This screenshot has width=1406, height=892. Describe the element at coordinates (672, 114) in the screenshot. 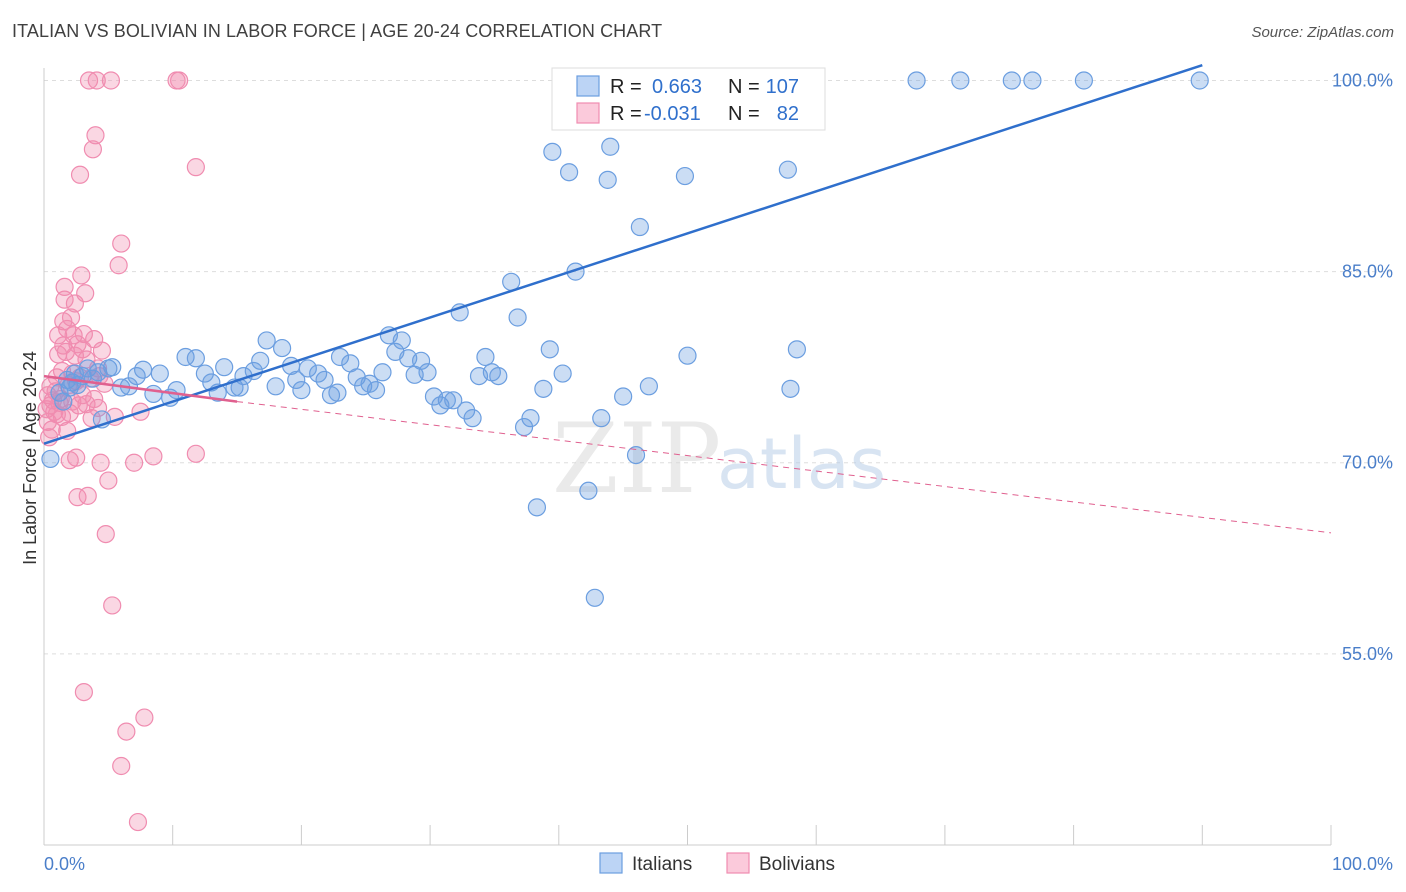

I see `legend-bolivians-r-value: -0.031` at that location.